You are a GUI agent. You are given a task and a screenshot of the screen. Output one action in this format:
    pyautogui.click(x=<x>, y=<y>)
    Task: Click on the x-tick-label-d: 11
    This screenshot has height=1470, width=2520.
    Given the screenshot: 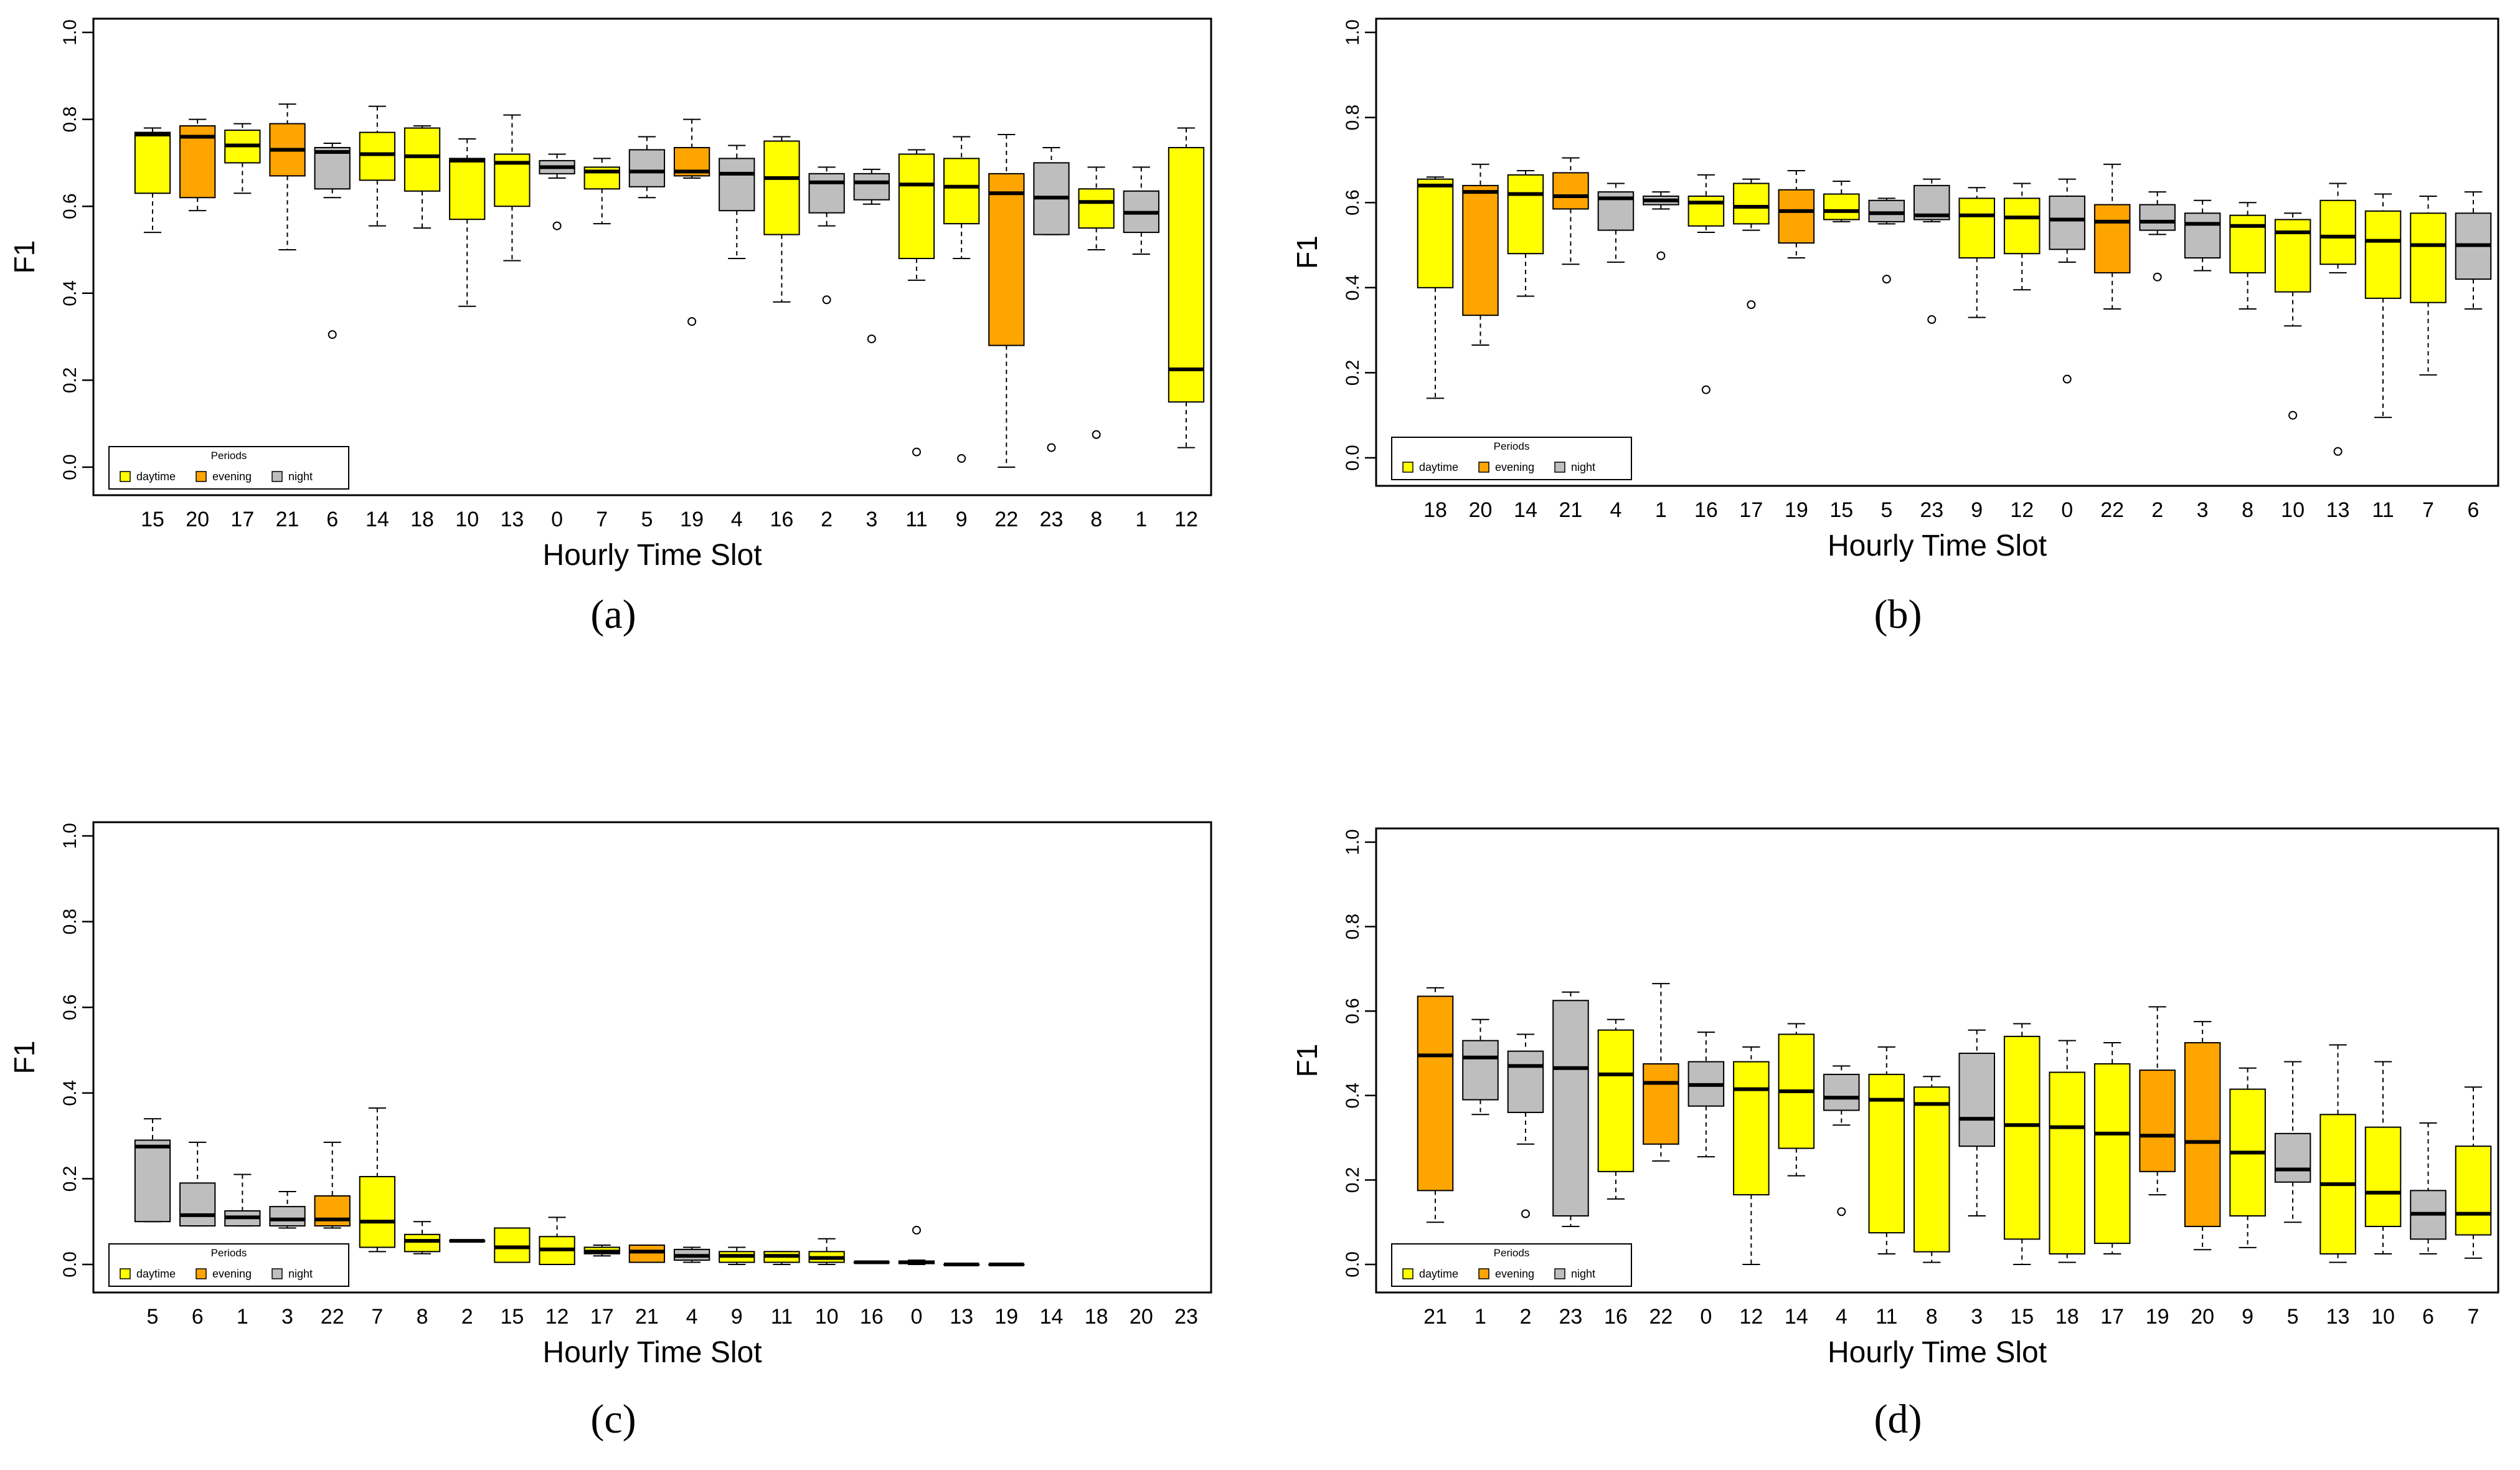 What is the action you would take?
    pyautogui.click(x=1886, y=1317)
    